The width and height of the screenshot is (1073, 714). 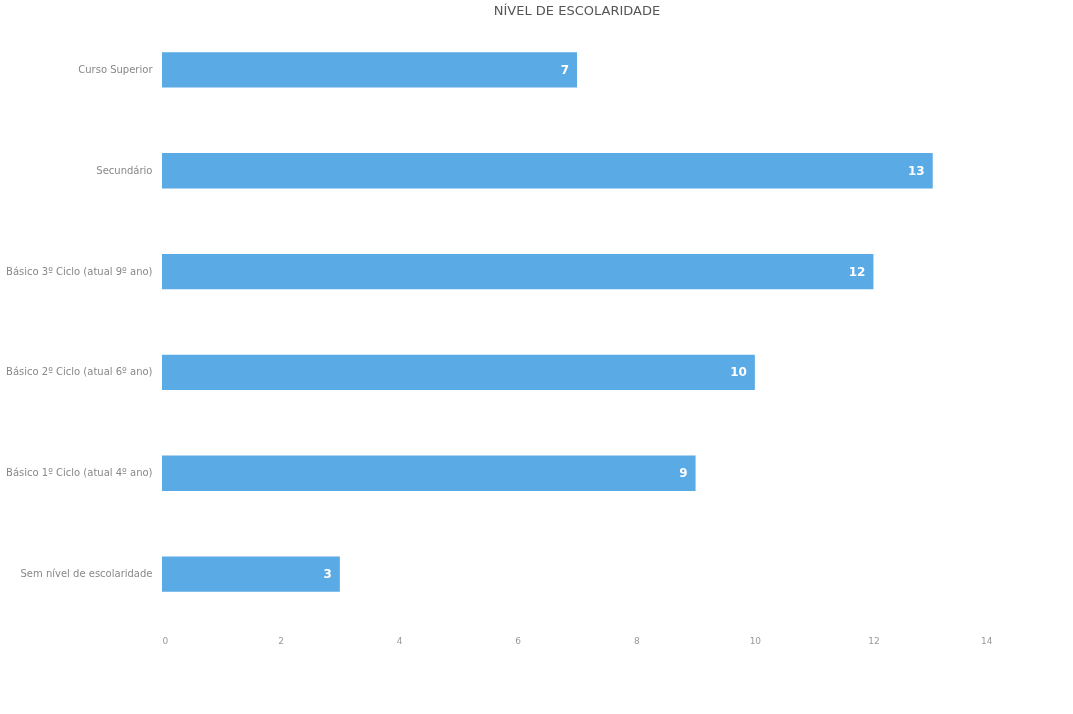 What do you see at coordinates (79, 473) in the screenshot?
I see `y-tick-label: Básico 1º Ciclo (atual 4º ano)` at bounding box center [79, 473].